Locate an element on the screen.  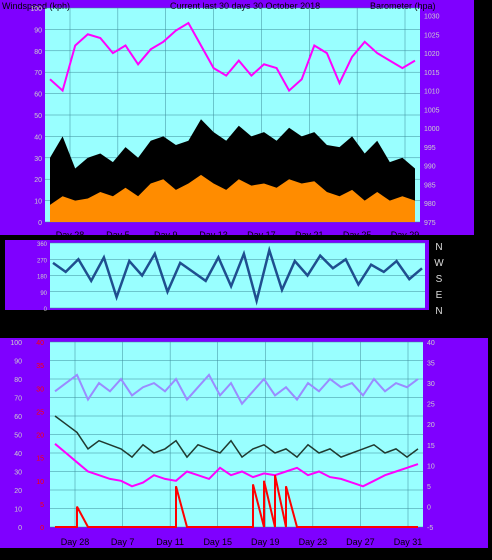
panel3-right-tick: 25 is located at coordinates (431, 405).